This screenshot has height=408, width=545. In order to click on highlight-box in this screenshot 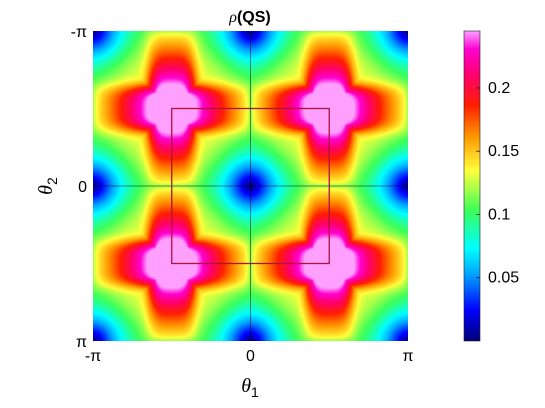, I will do `click(250, 186)`.